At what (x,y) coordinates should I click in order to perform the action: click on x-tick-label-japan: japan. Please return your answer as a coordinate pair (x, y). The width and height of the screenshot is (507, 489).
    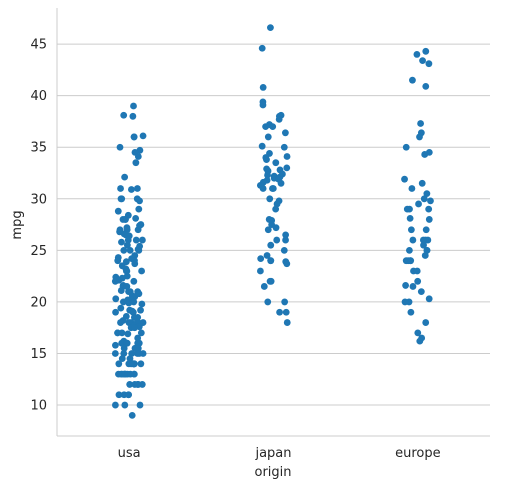
    Looking at the image, I should click on (272, 453).